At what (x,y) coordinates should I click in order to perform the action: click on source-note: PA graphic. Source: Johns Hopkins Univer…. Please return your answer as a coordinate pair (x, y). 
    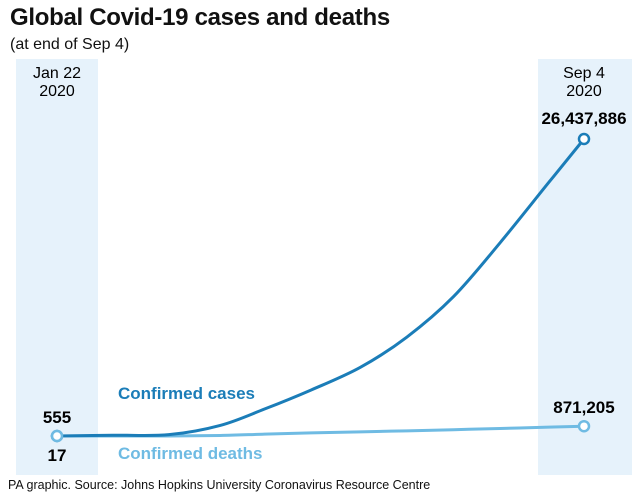
    Looking at the image, I should click on (219, 485).